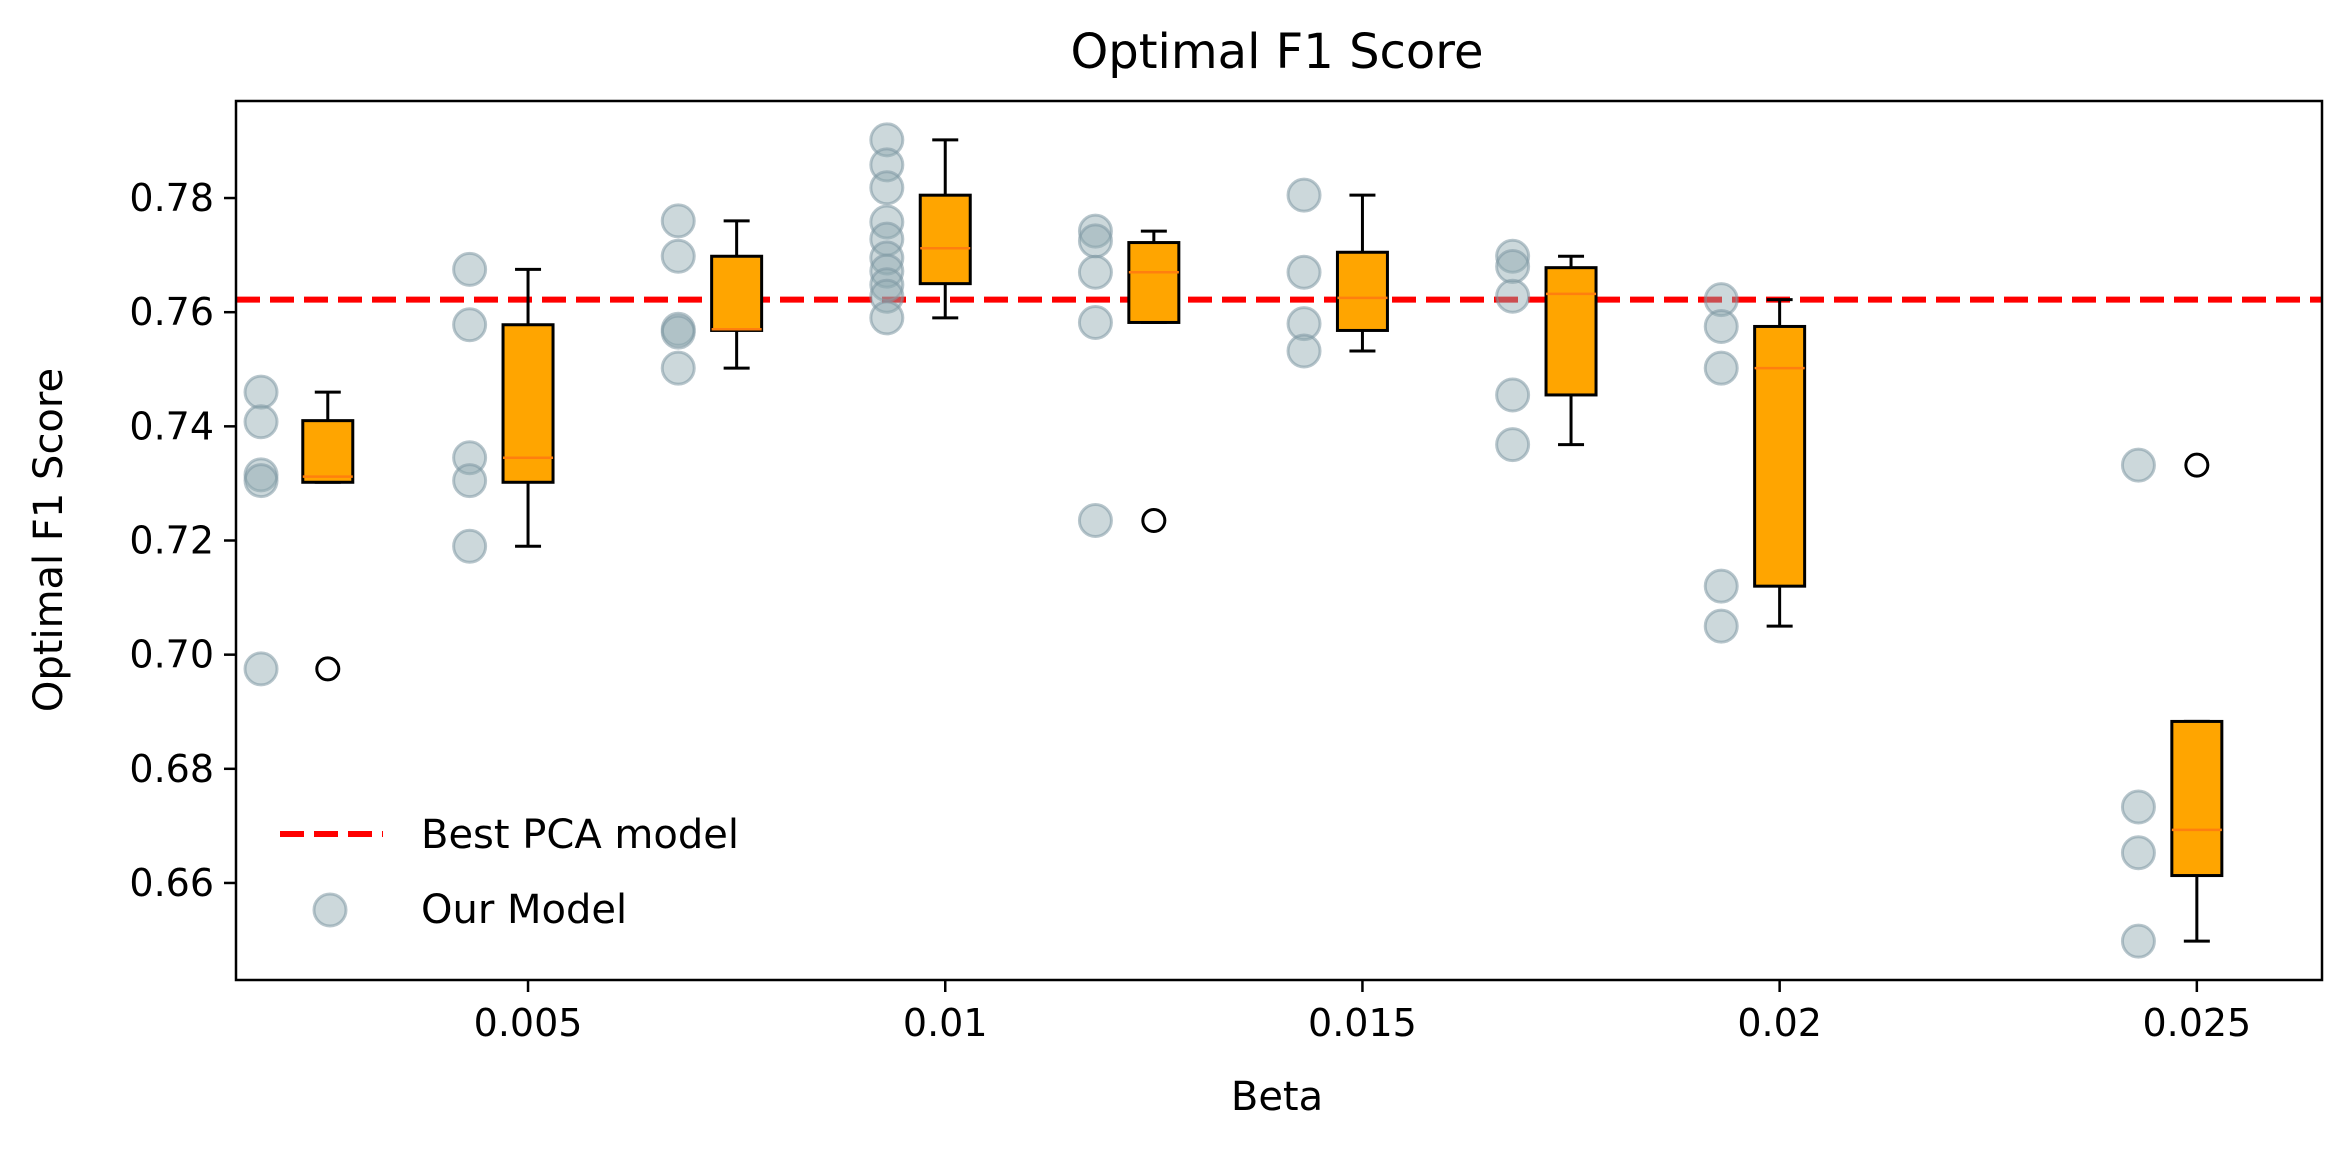 The width and height of the screenshot is (2352, 1152). I want to click on y-tick-label: 0.78, so click(171, 198).